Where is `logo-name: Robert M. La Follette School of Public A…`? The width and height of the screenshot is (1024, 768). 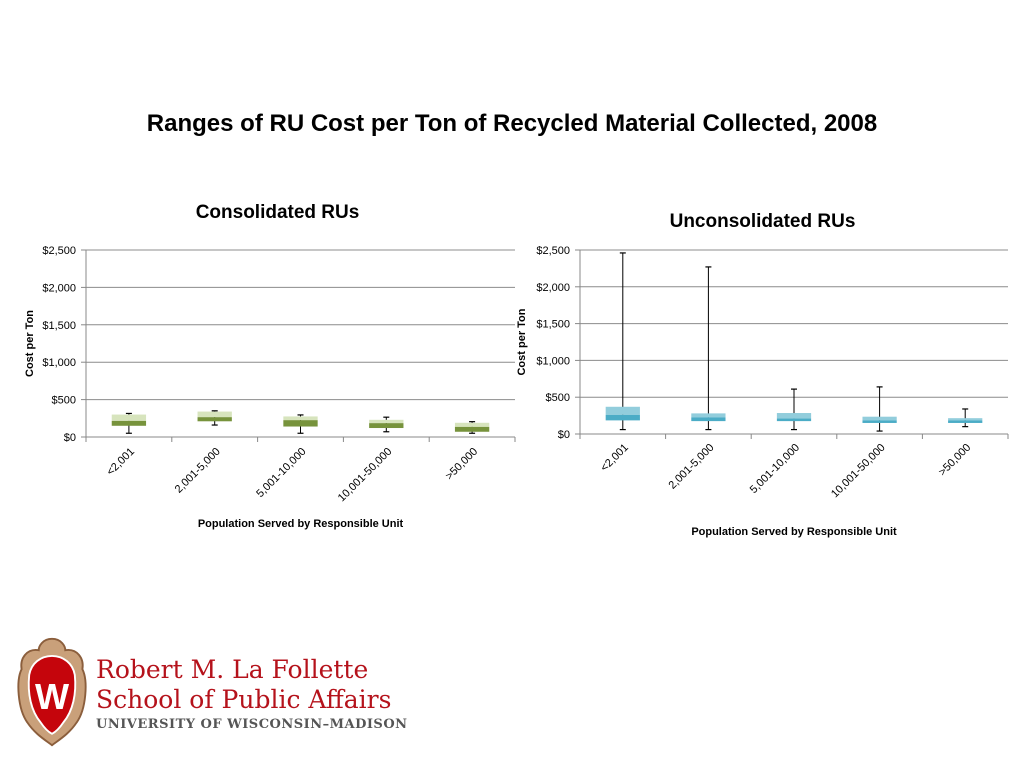
logo-name: Robert M. La Follette School of Public A… is located at coordinates (243, 685).